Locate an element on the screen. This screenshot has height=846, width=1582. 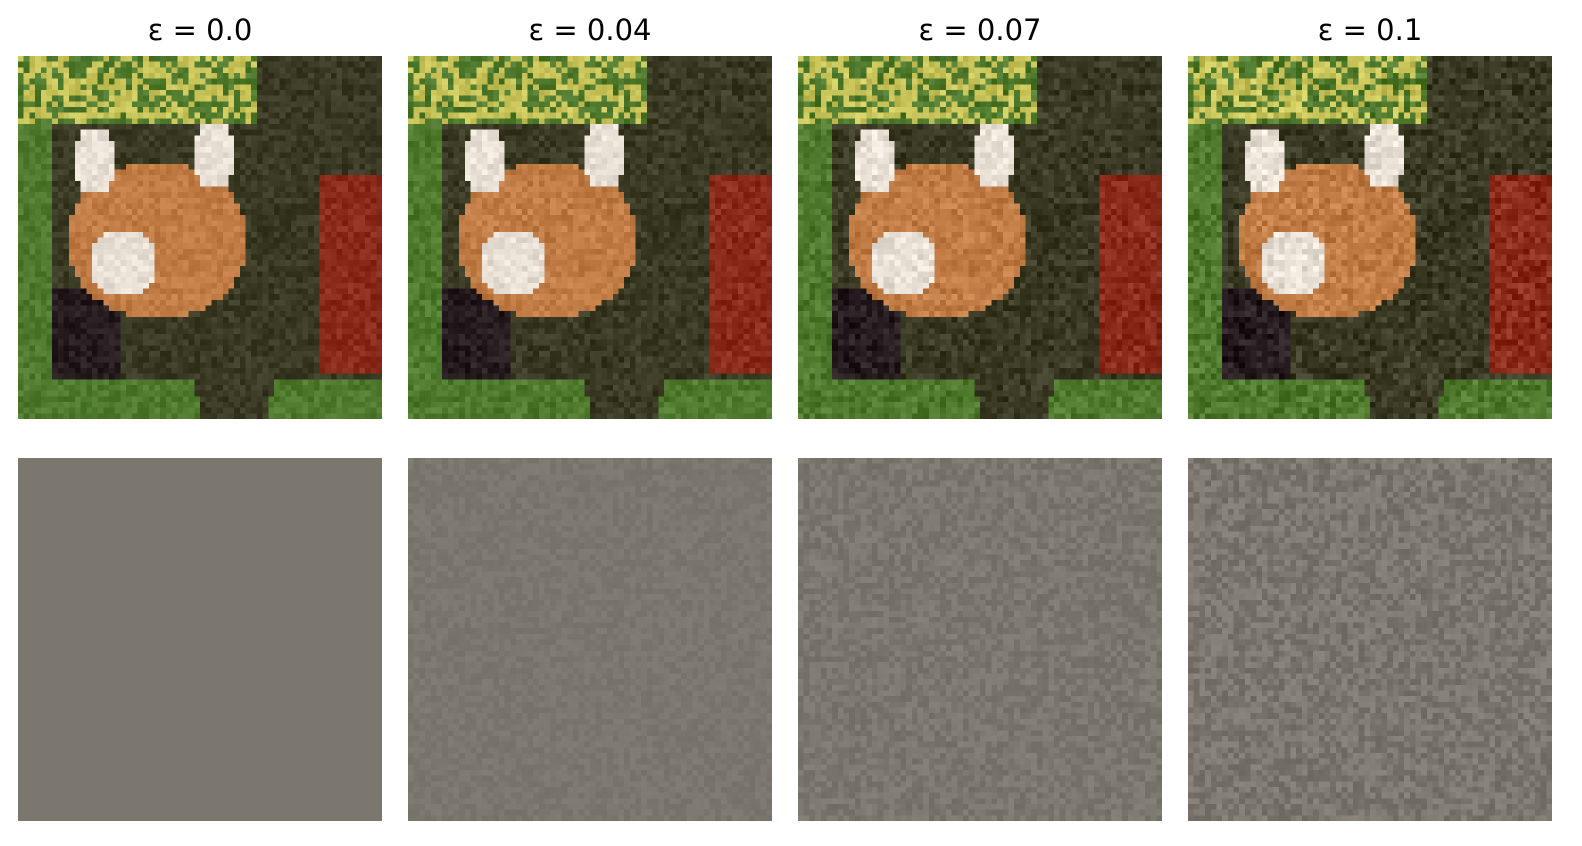
panel-title-eps-0: ε = 0.0 is located at coordinates (200, 30).